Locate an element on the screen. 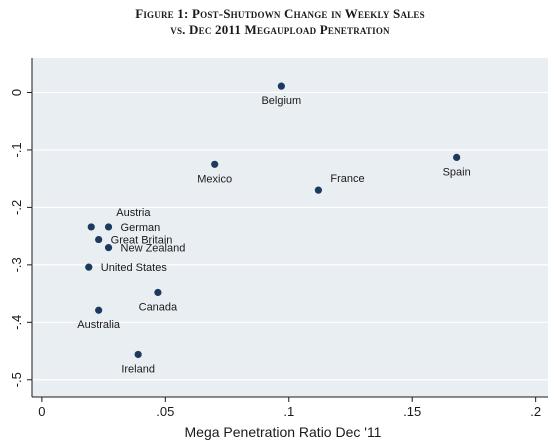 Image resolution: width=560 pixels, height=443 pixels. point-label: Austria is located at coordinates (133, 213).